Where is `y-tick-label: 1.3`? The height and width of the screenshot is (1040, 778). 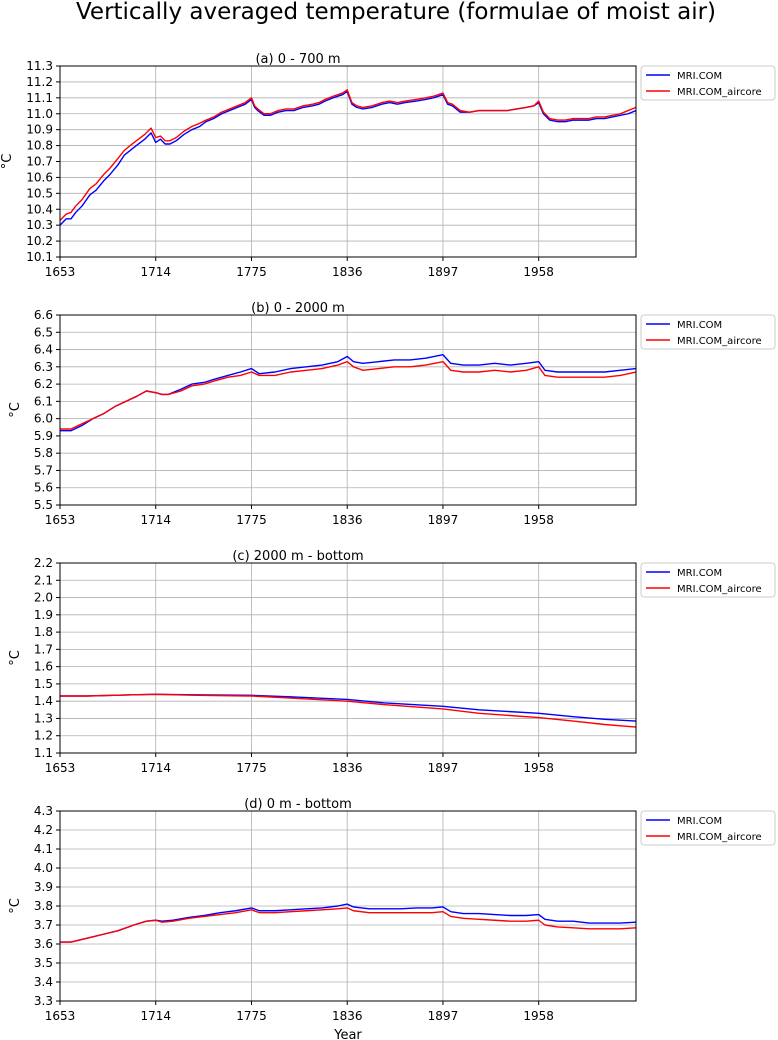 y-tick-label: 1.3 is located at coordinates (43, 718).